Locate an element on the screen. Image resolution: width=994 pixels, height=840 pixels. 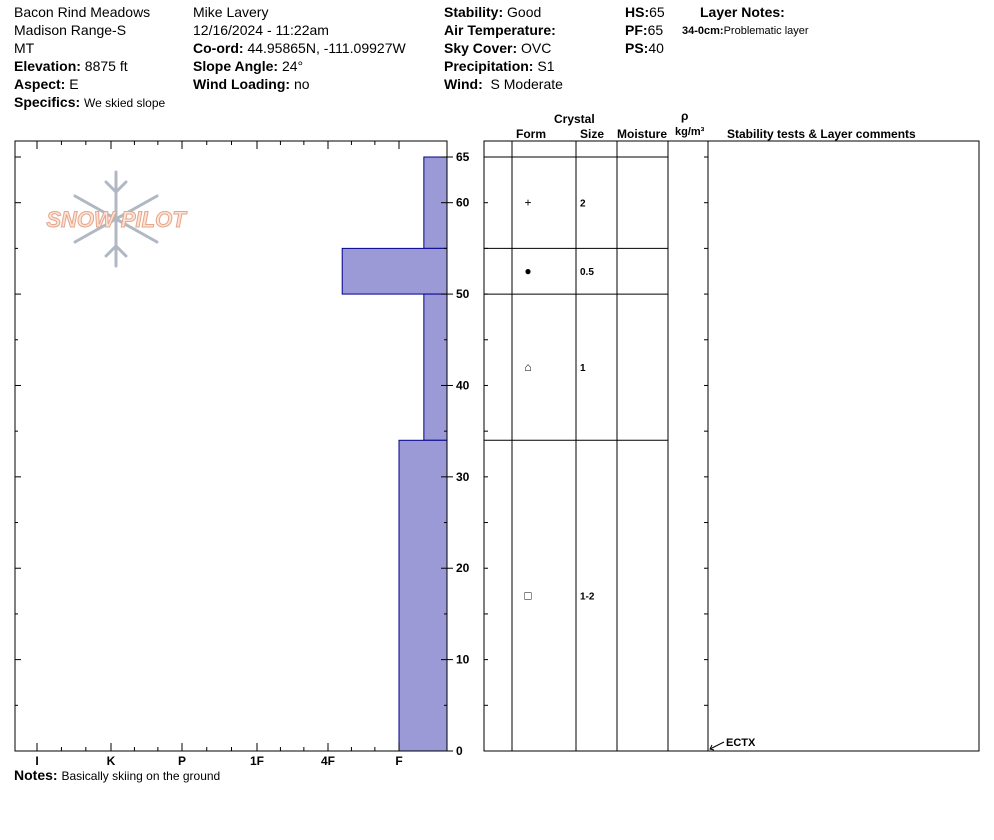
y-tick-label: 10 is located at coordinates (463, 660).